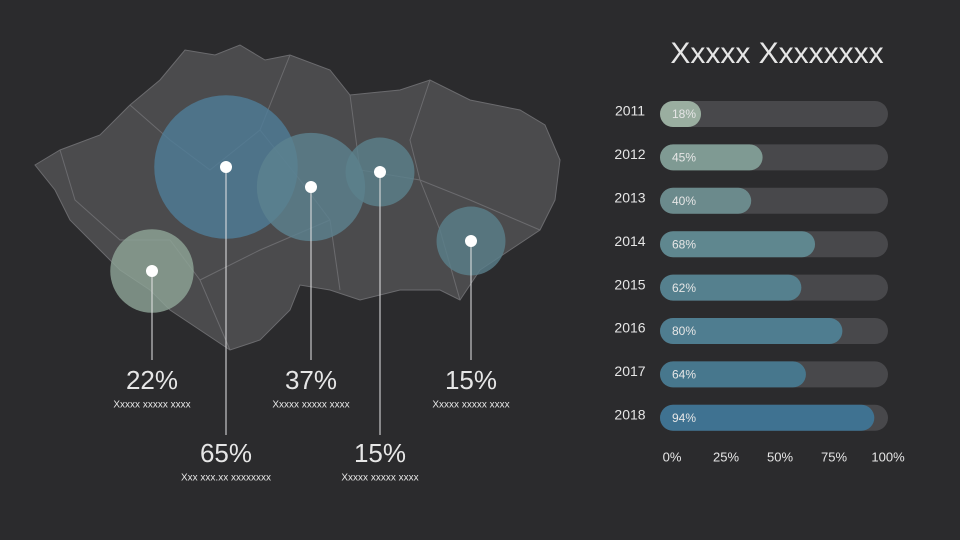 This screenshot has width=960, height=540. What do you see at coordinates (629, 154) in the screenshot?
I see `y-tick-label: 2012` at bounding box center [629, 154].